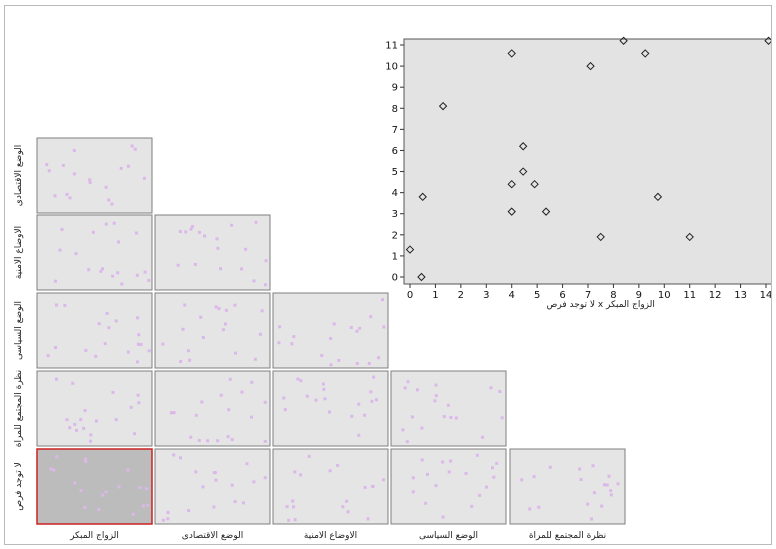  Describe the element at coordinates (94, 175) in the screenshot. I see `matrix-cell-r1-c1` at that location.